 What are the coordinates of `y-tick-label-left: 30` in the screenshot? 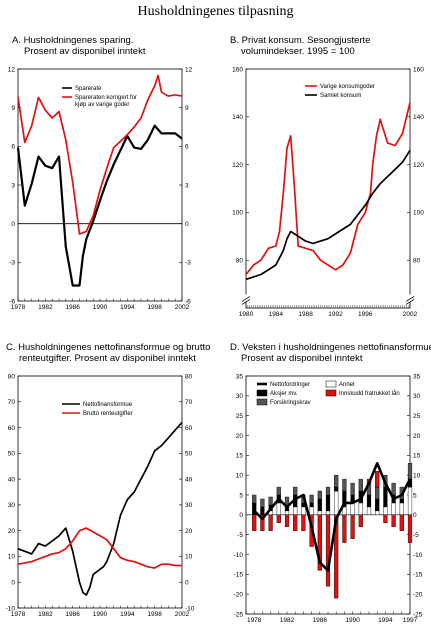 It's located at (12, 505).